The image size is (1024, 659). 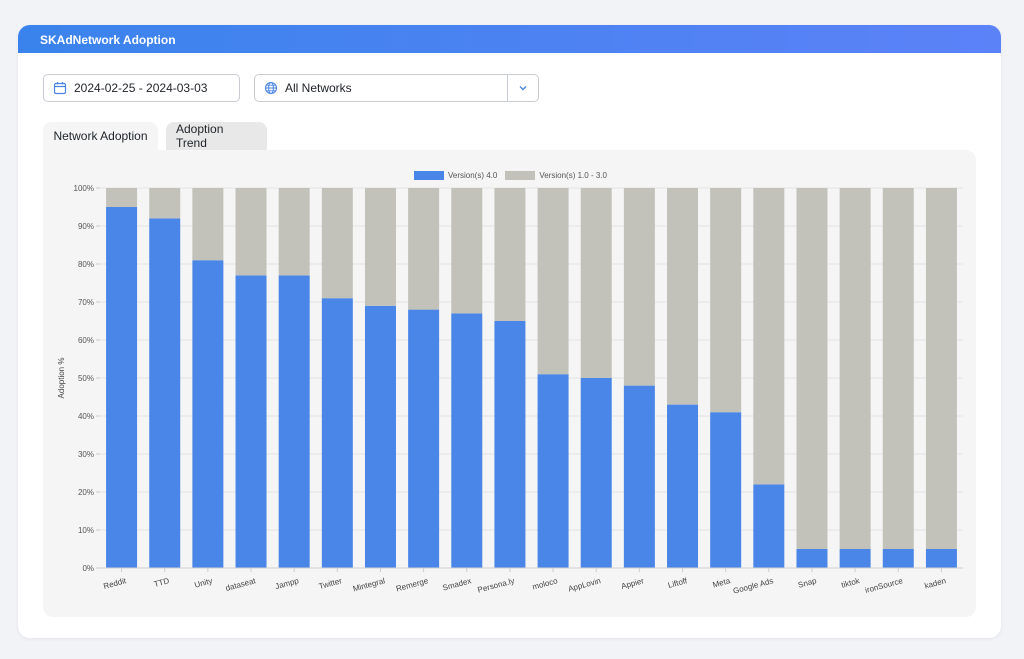 What do you see at coordinates (396, 88) in the screenshot?
I see `network-select: All Networks` at bounding box center [396, 88].